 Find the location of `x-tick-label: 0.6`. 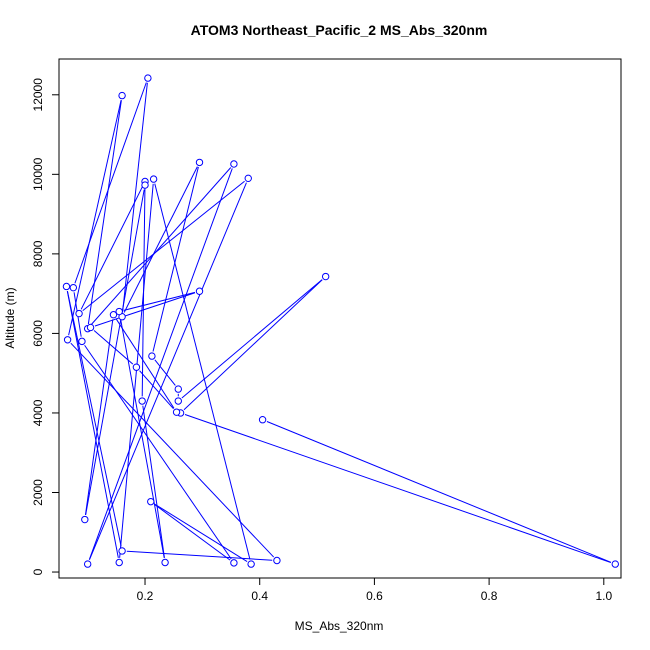

x-tick-label: 0.6 is located at coordinates (374, 596).